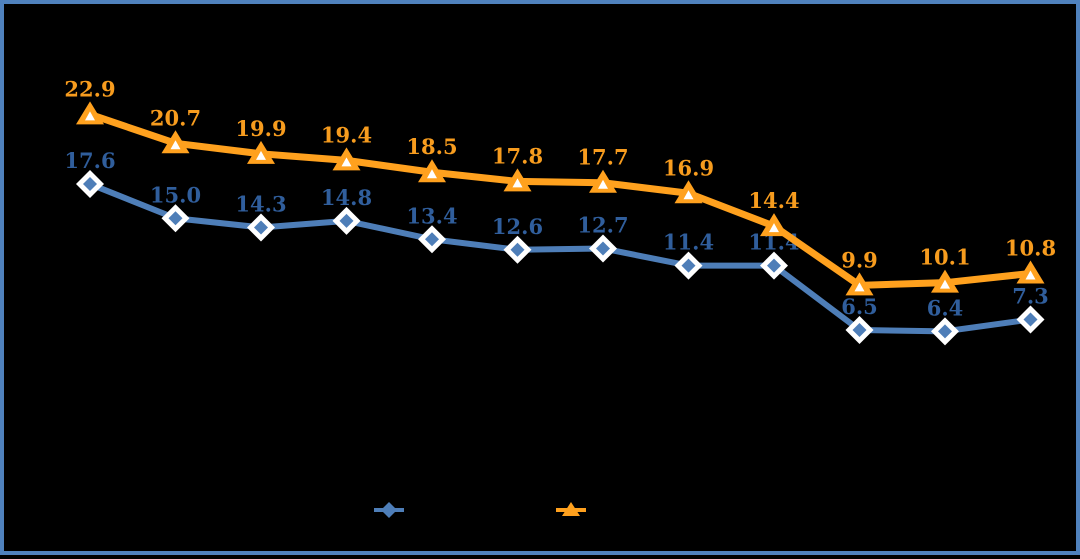 The width and height of the screenshot is (1080, 559). What do you see at coordinates (602, 224) in the screenshot?
I see `blue-diamond-value-label: 12.7` at bounding box center [602, 224].